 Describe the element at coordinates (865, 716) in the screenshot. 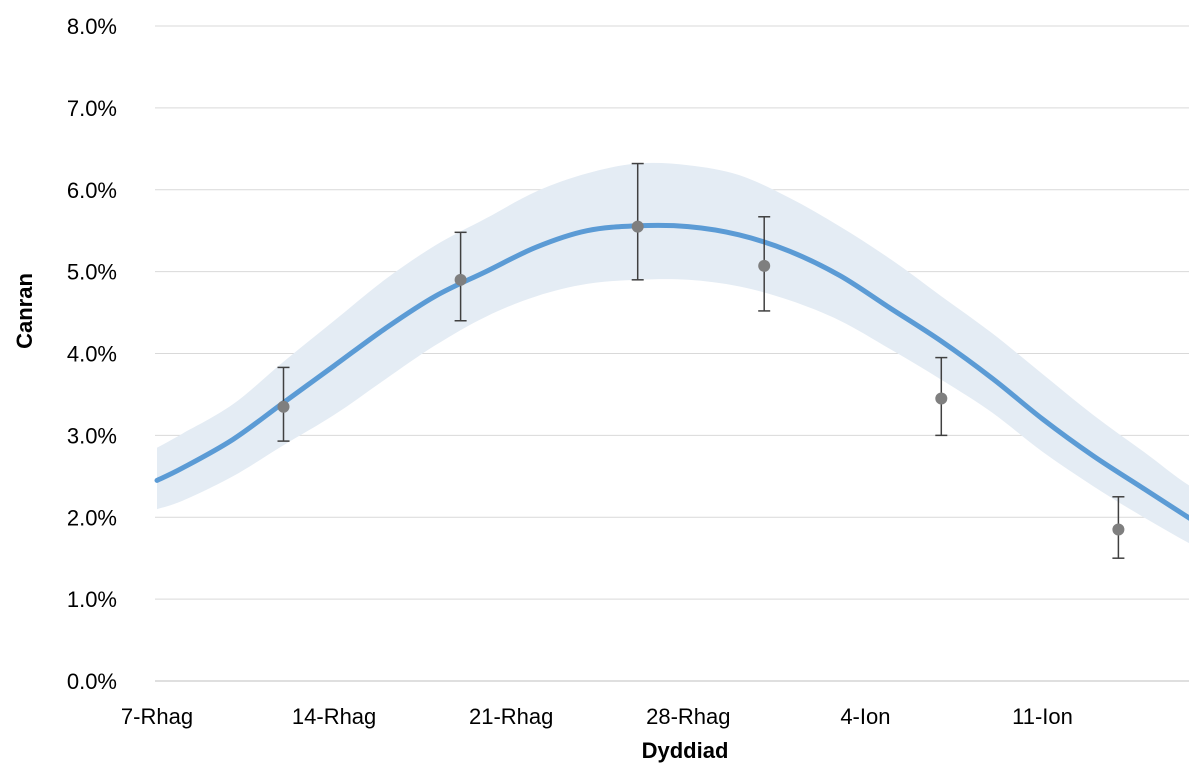

I see `x-tick-label: 4-Ion` at that location.